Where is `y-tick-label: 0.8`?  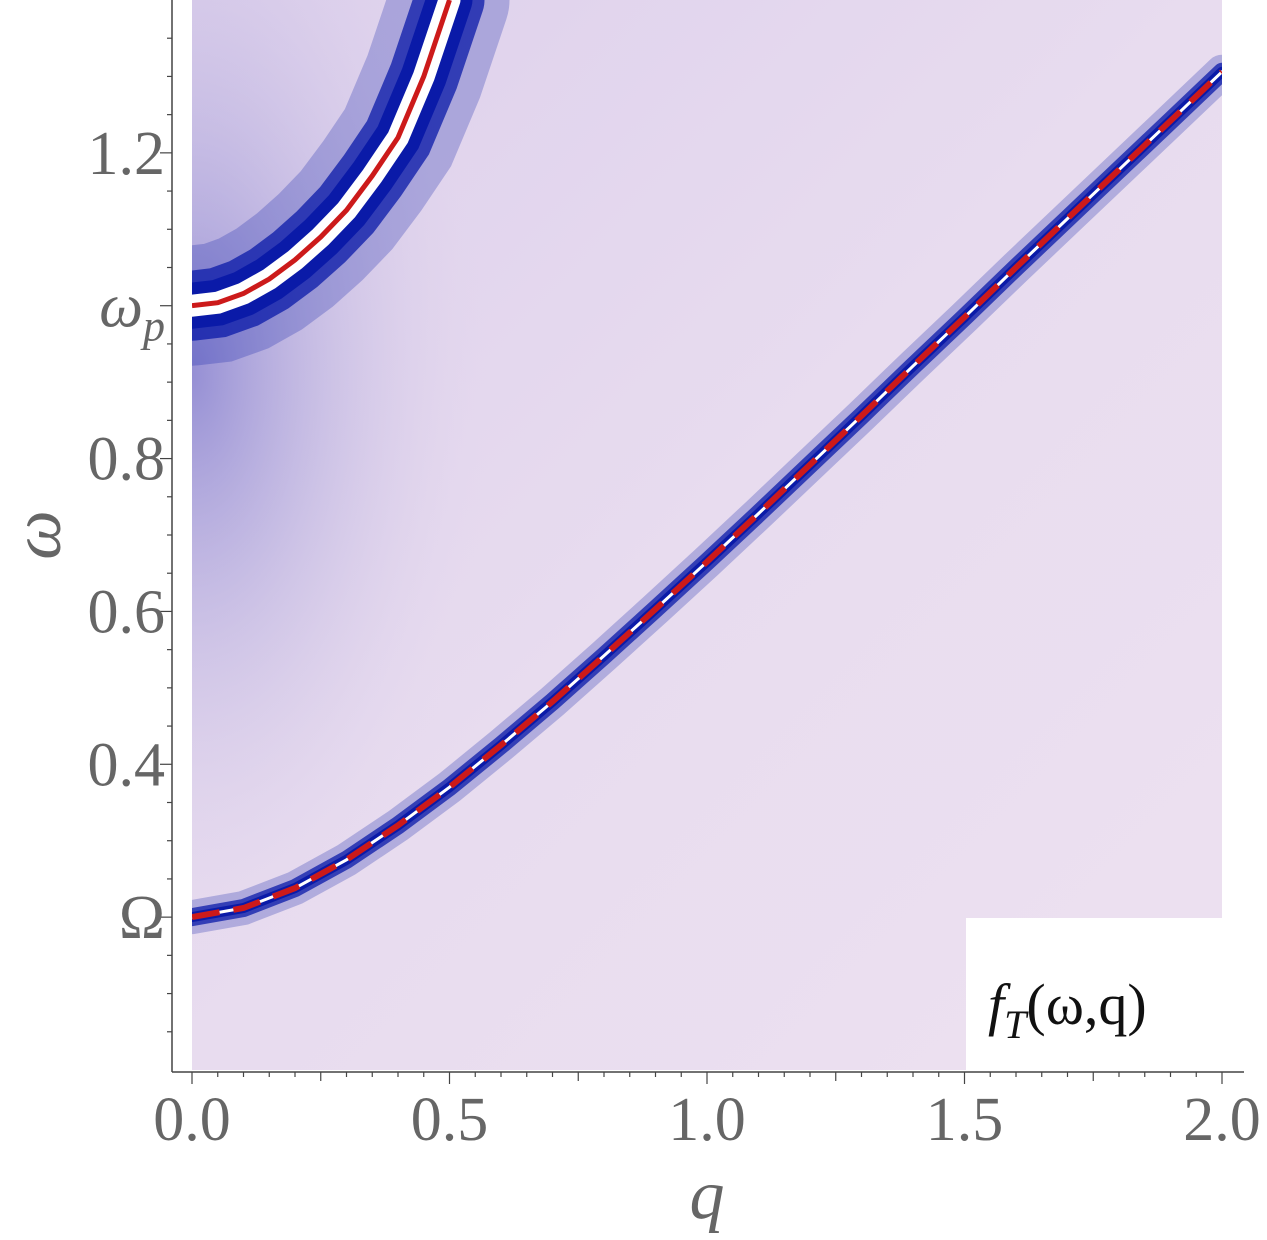
y-tick-label: 0.8 is located at coordinates (127, 460).